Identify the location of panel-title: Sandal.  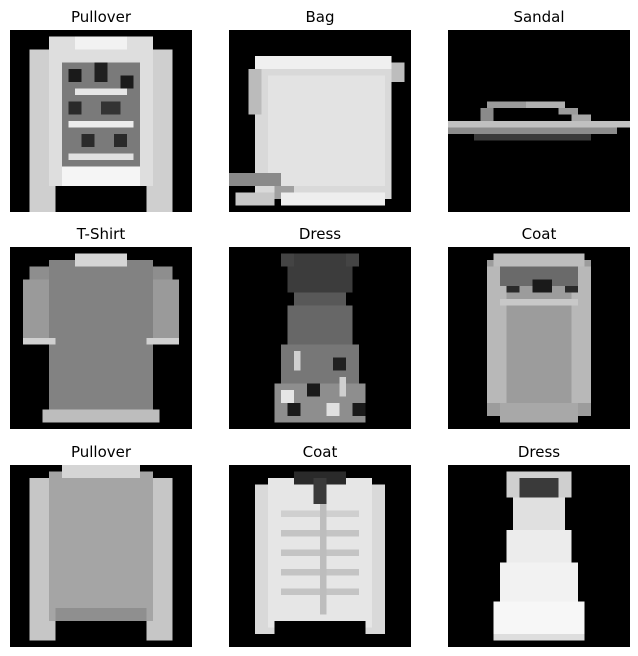
(539, 17).